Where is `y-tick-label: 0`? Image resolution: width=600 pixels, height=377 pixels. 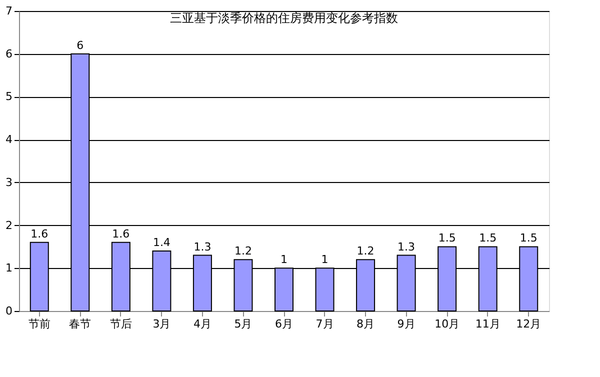 y-tick-label: 0 is located at coordinates (9, 311).